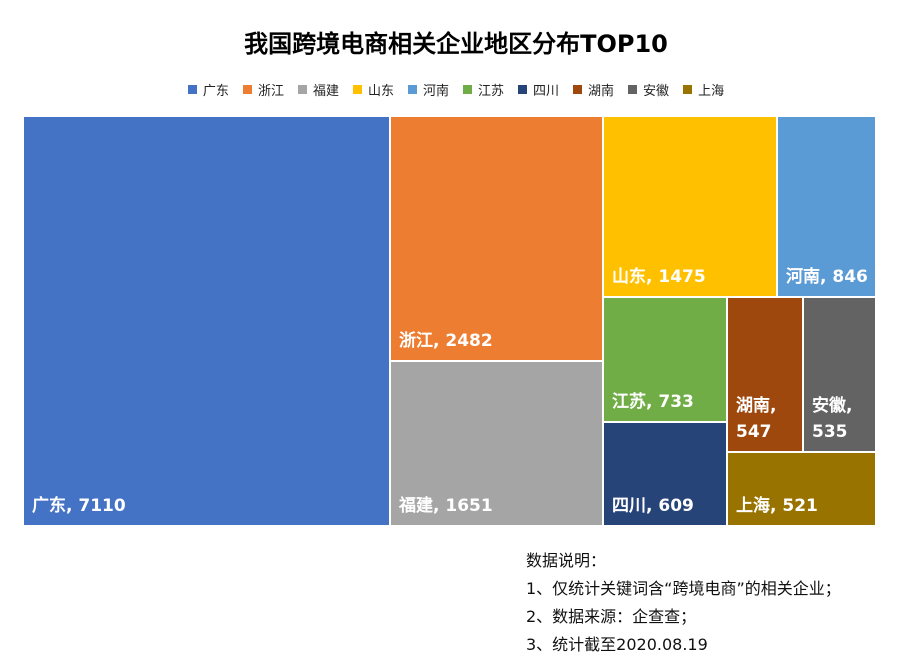  I want to click on legend-label: 江苏, so click(491, 91).